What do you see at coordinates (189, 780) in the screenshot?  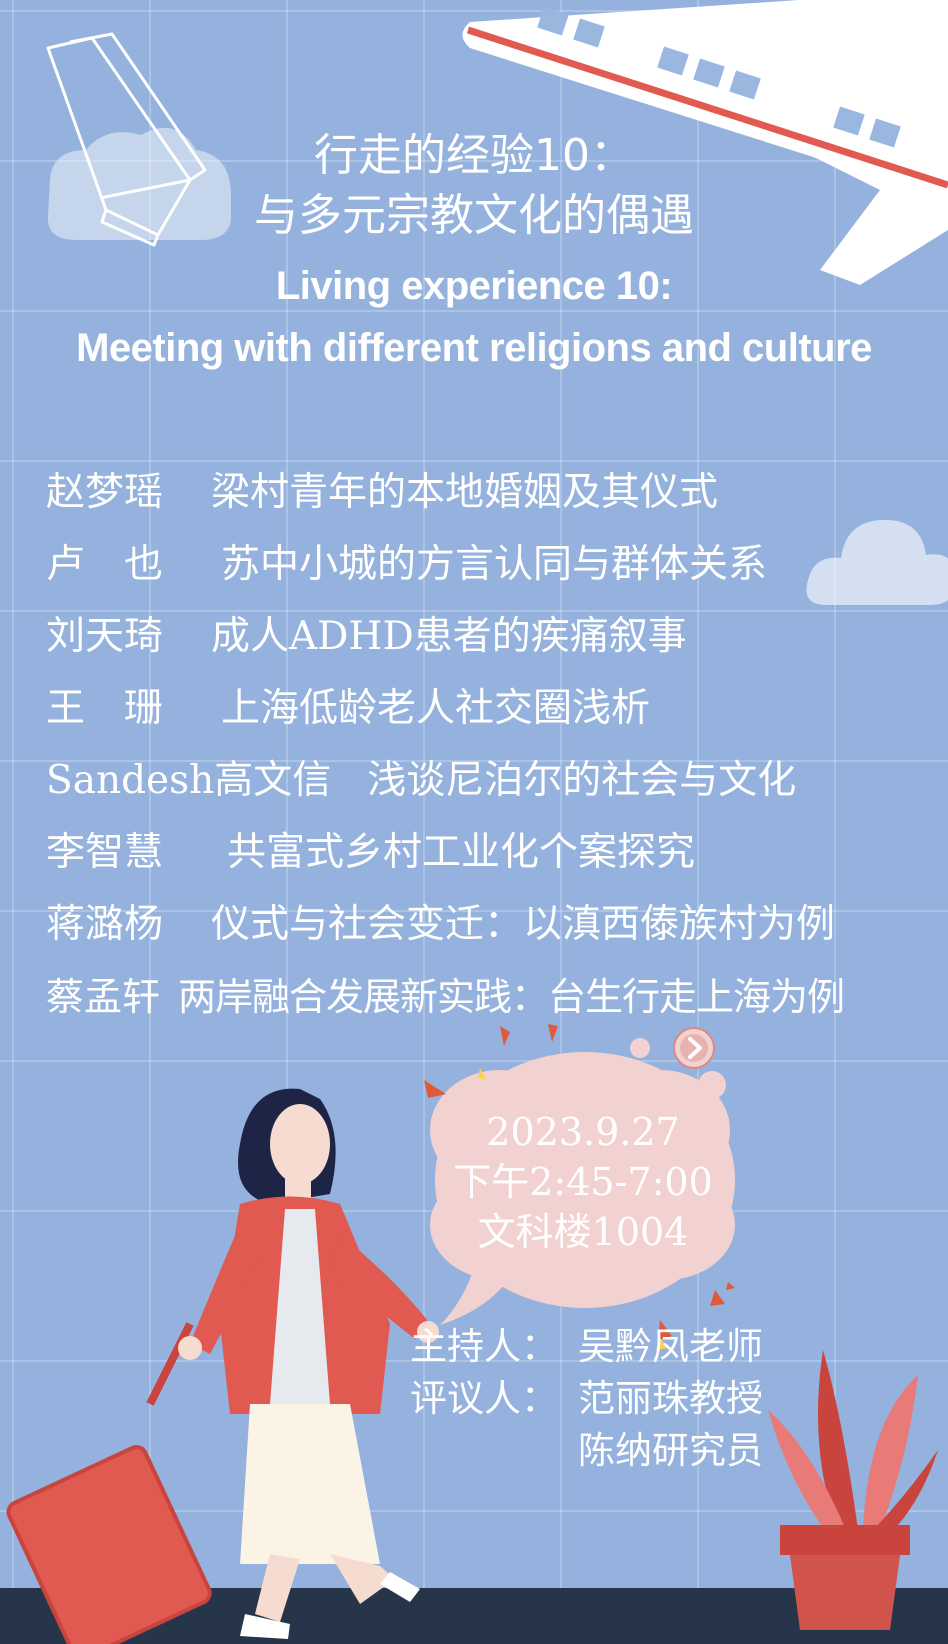 I see `speaker-name: Sandesh高文信` at bounding box center [189, 780].